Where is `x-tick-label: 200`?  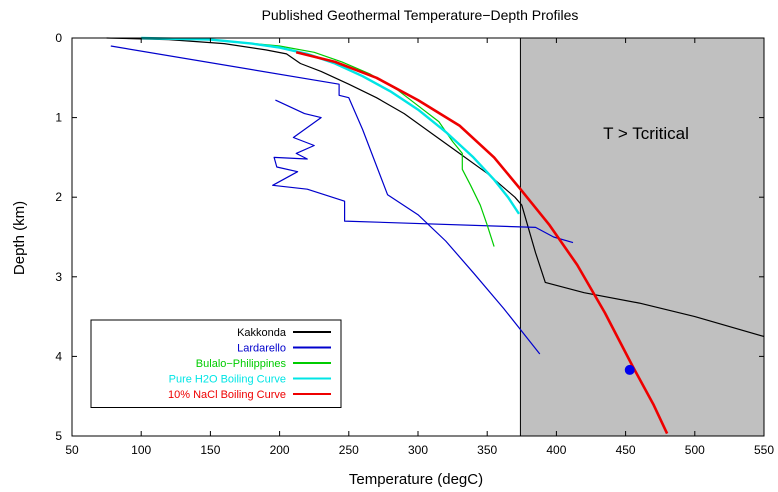
x-tick-label: 200 is located at coordinates (280, 450).